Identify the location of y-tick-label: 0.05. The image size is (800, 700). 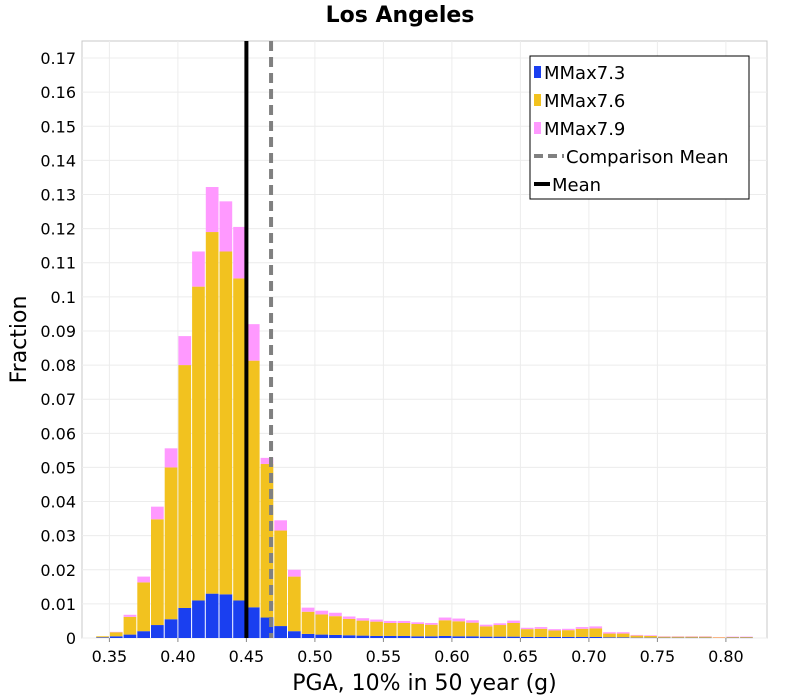
(58, 467).